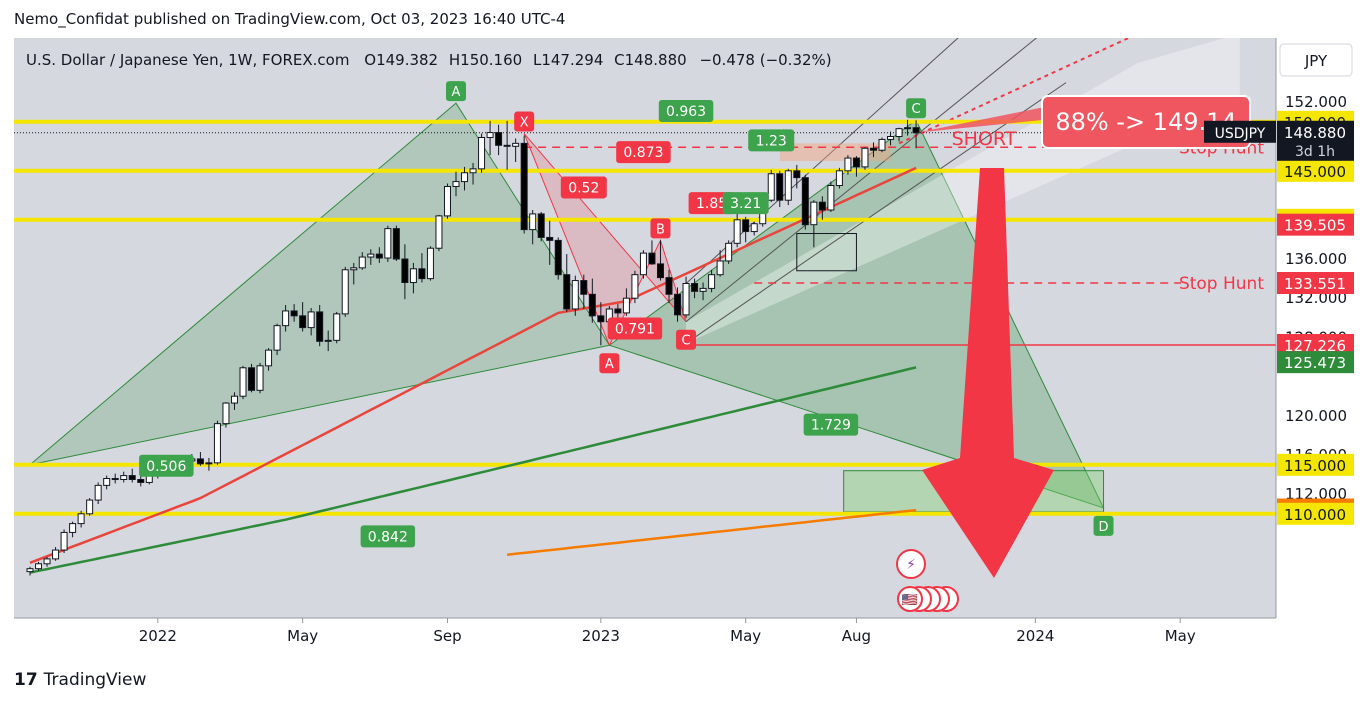 The image size is (1370, 704). Describe the element at coordinates (876, 213) in the screenshot. I see `channel-line-base` at that location.